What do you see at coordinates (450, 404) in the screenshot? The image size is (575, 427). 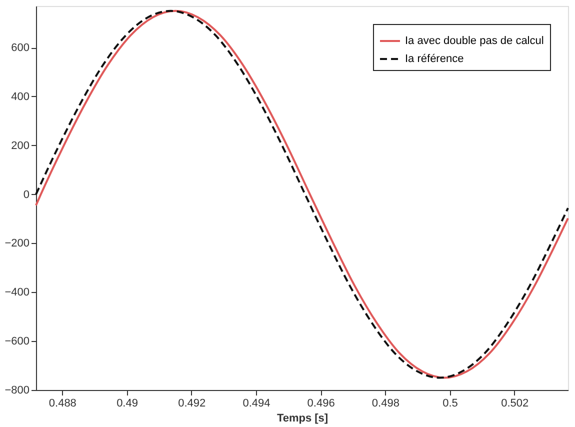 I see `x-tick-label: 0.5` at bounding box center [450, 404].